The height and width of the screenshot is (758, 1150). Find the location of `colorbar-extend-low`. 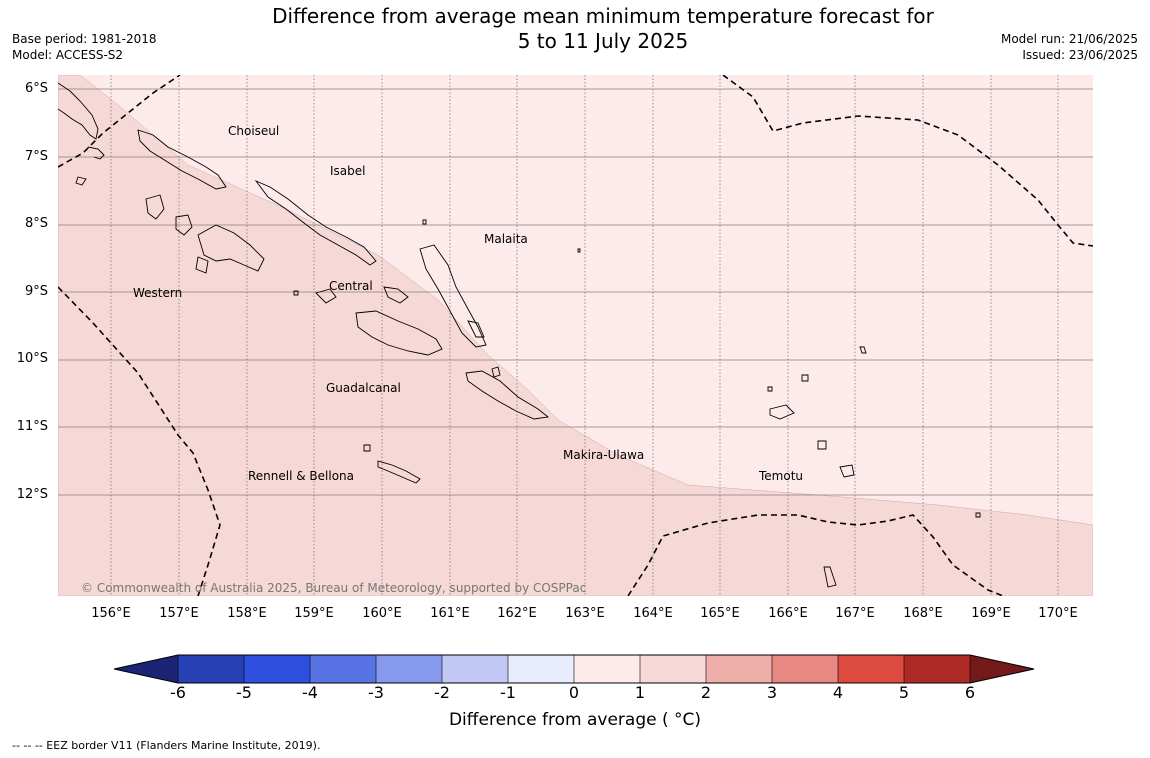

colorbar-extend-low is located at coordinates (146, 669).